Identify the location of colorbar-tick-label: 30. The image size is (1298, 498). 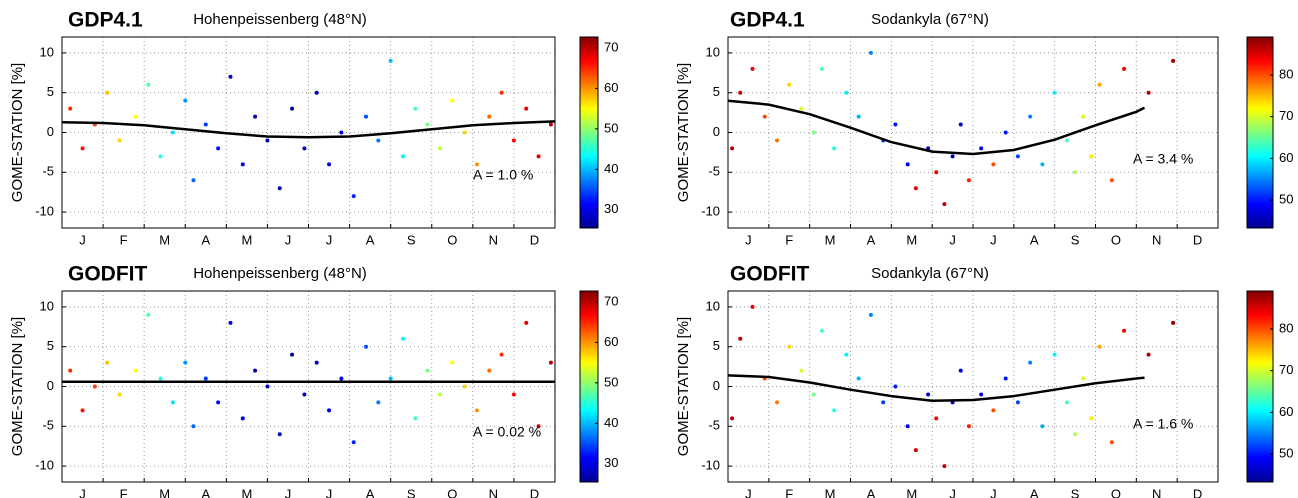
(611, 208).